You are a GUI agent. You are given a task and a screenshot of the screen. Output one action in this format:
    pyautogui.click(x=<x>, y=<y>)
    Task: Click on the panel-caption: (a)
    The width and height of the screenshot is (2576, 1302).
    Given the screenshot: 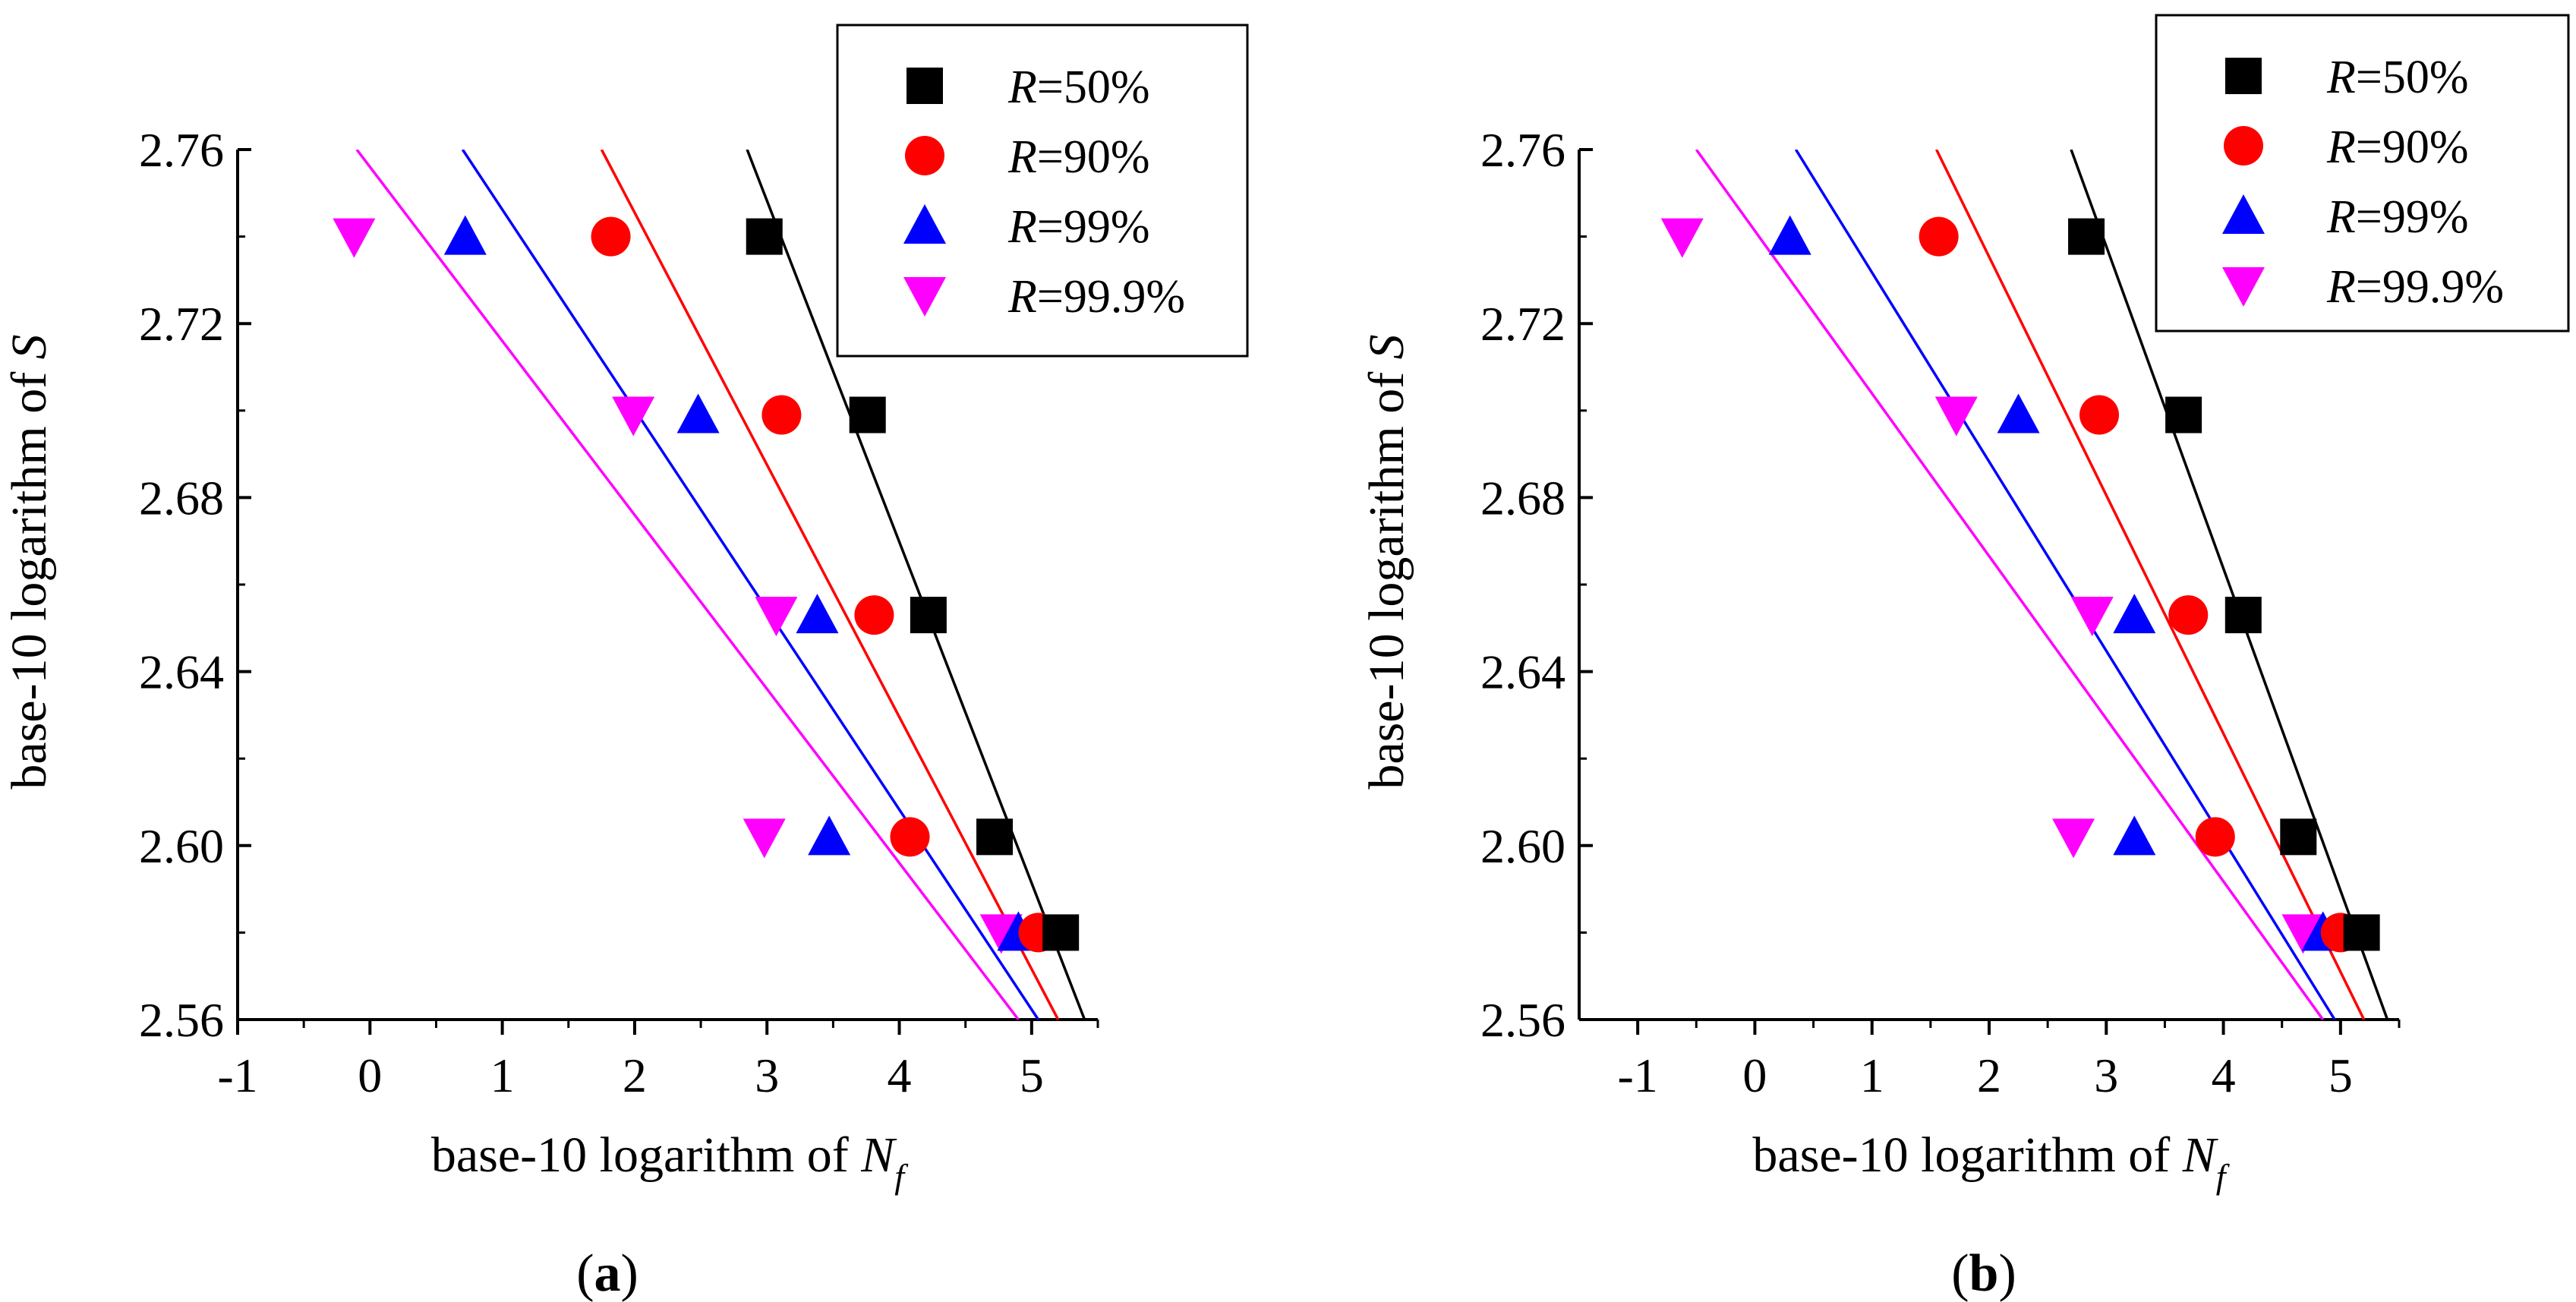 What is the action you would take?
    pyautogui.click(x=607, y=1273)
    